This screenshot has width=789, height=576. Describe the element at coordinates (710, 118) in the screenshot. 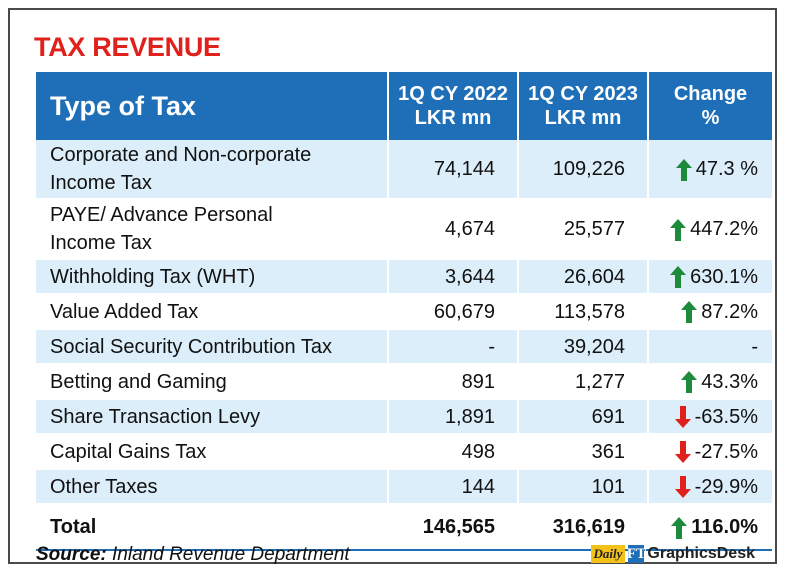

I see `header-change-line2: %` at that location.